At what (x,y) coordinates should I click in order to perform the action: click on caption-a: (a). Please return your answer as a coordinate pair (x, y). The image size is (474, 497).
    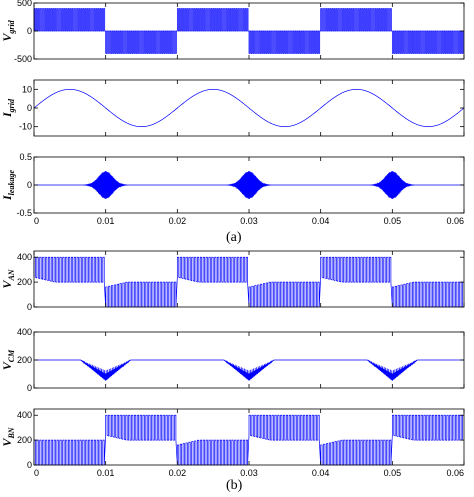
    Looking at the image, I should click on (234, 237).